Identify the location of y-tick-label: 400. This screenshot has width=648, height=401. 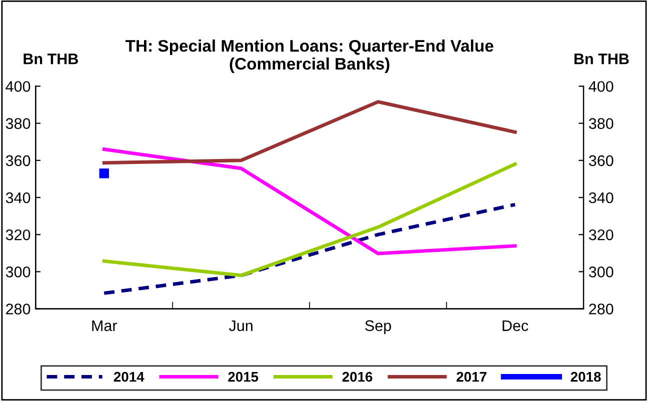
(18, 86).